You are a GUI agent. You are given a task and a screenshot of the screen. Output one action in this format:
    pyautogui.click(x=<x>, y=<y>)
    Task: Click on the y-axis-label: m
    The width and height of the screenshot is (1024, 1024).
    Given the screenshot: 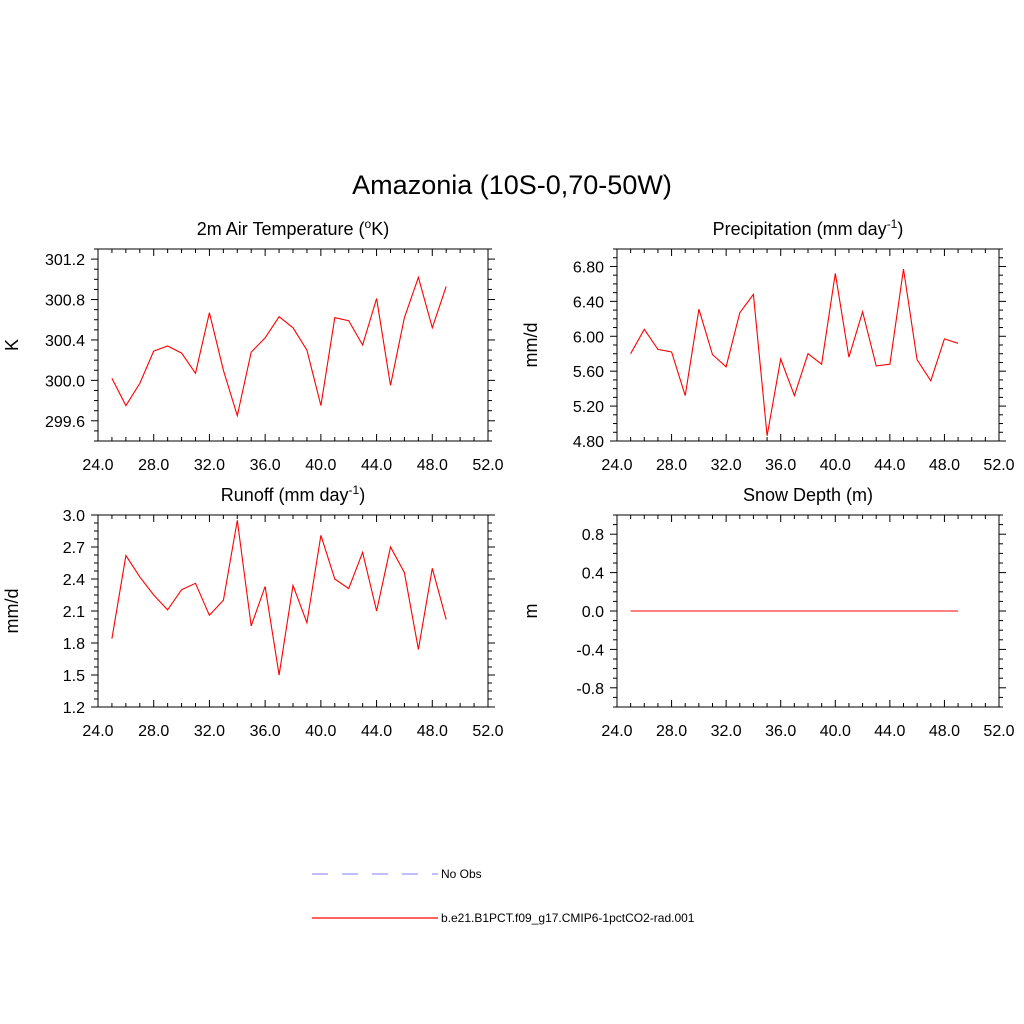 What is the action you would take?
    pyautogui.click(x=531, y=611)
    